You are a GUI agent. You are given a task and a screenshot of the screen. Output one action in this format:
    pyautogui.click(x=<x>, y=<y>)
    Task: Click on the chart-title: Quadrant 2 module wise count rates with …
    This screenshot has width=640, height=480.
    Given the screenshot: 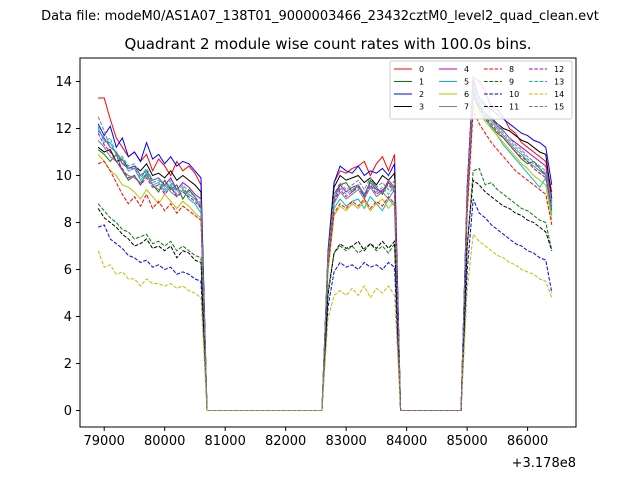 What is the action you would take?
    pyautogui.click(x=327, y=44)
    